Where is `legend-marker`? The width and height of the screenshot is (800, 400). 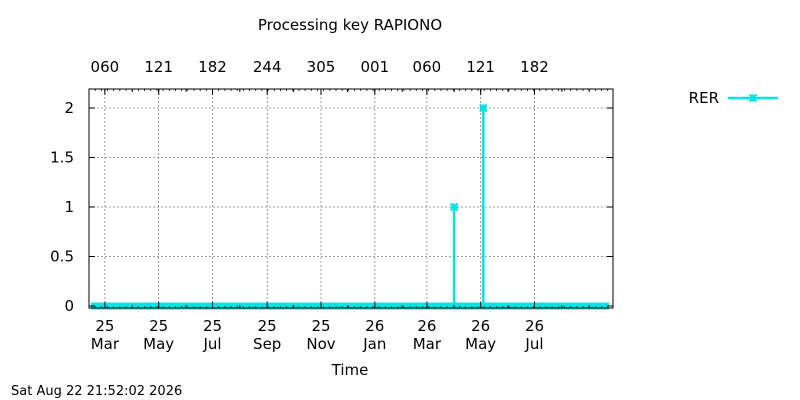 legend-marker is located at coordinates (753, 98).